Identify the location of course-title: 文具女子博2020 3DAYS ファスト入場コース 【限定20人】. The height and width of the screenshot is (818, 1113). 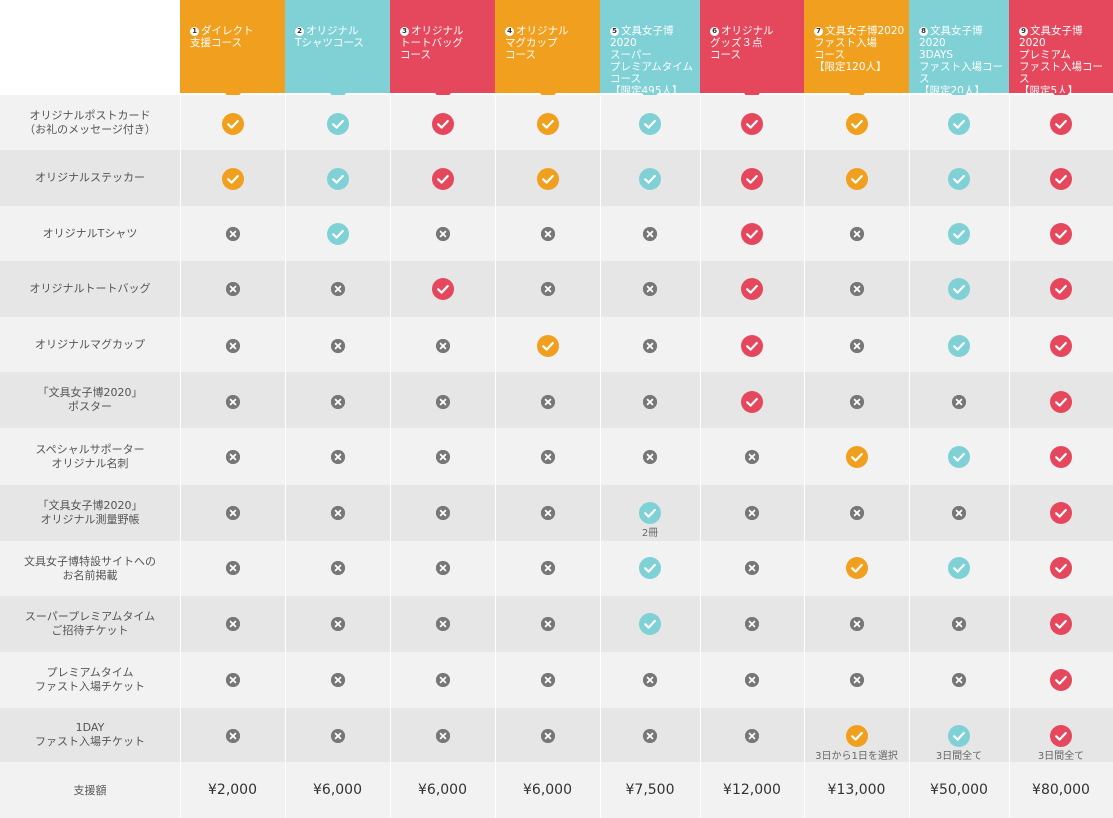
(961, 61).